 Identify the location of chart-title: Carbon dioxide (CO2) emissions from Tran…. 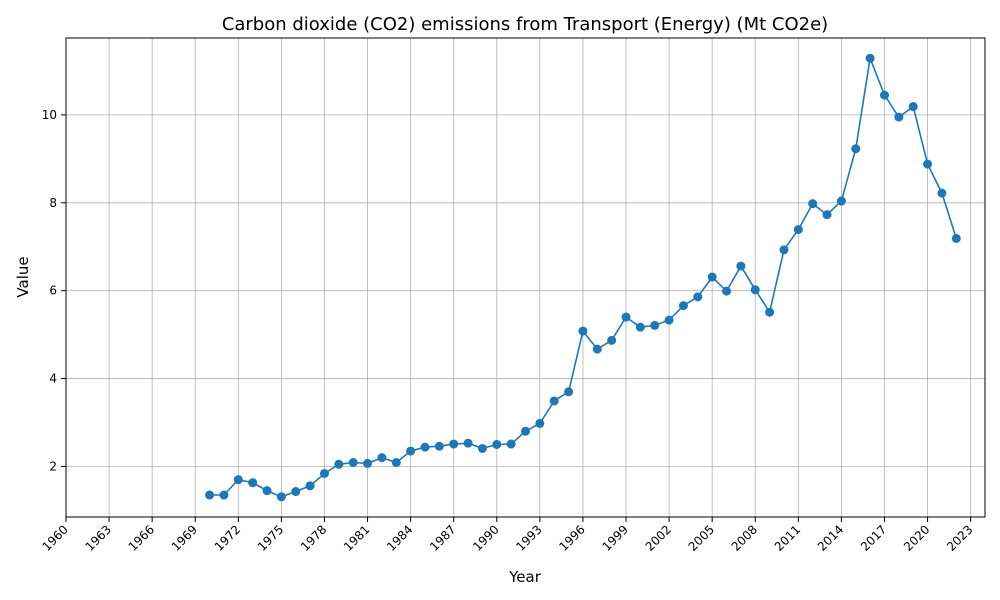
(525, 24).